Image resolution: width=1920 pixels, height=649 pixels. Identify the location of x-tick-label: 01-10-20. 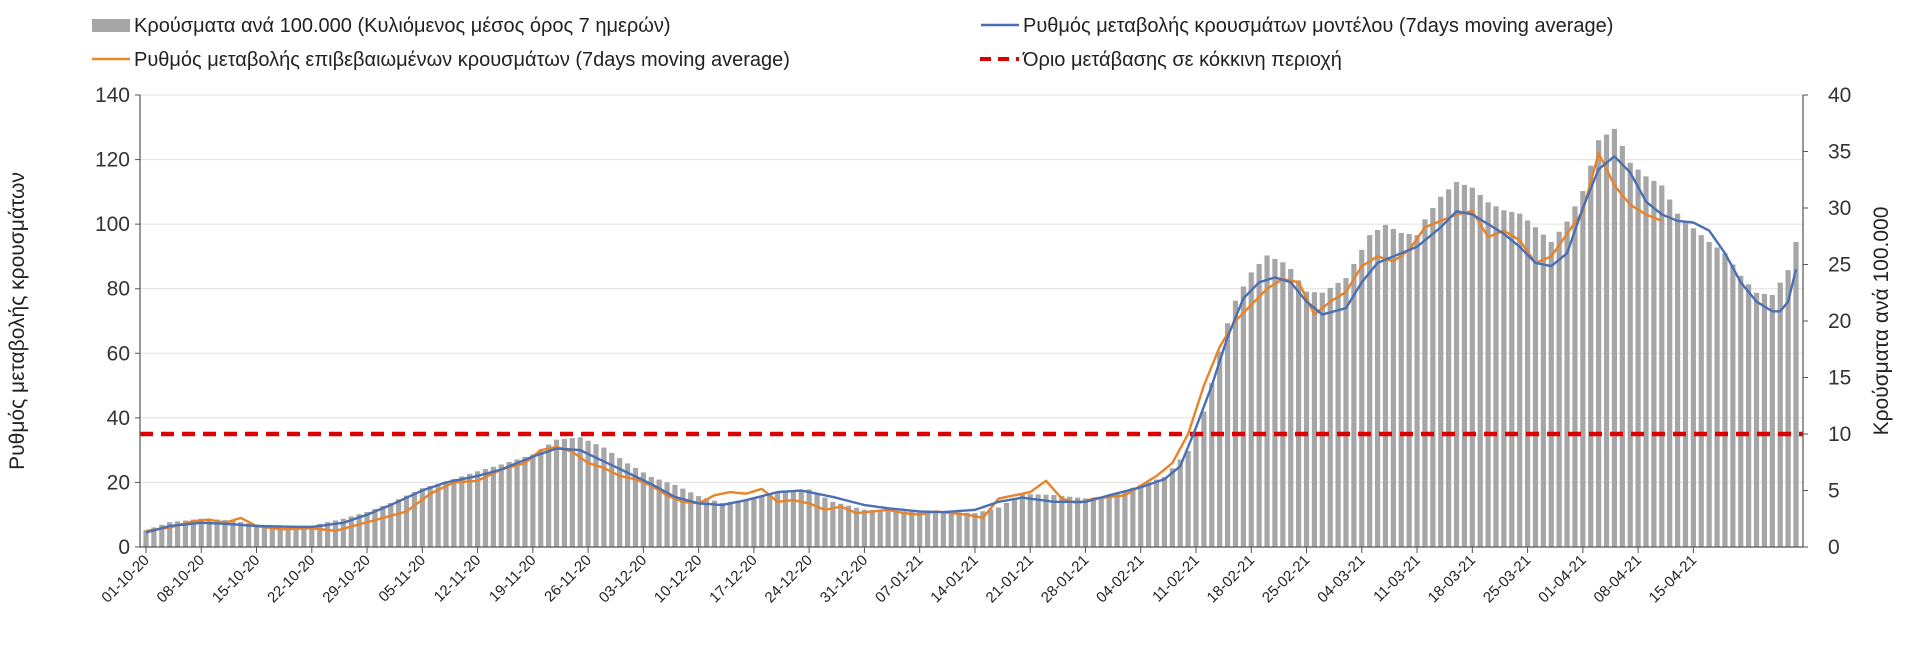
(125, 579).